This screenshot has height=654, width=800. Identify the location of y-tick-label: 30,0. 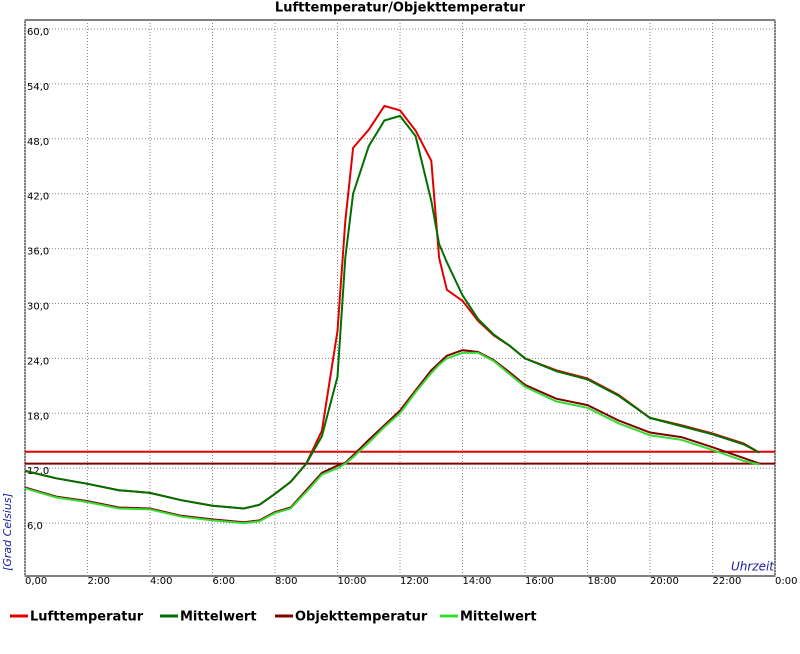
(38, 307).